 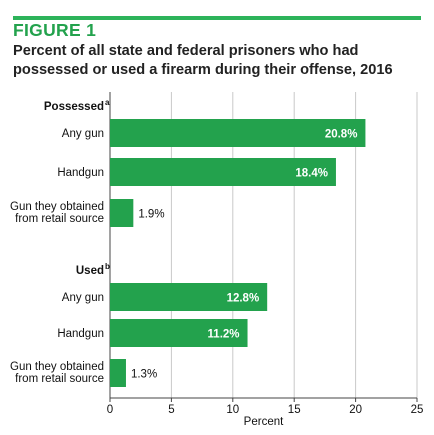 I want to click on top-accent-rule, so click(x=217, y=18).